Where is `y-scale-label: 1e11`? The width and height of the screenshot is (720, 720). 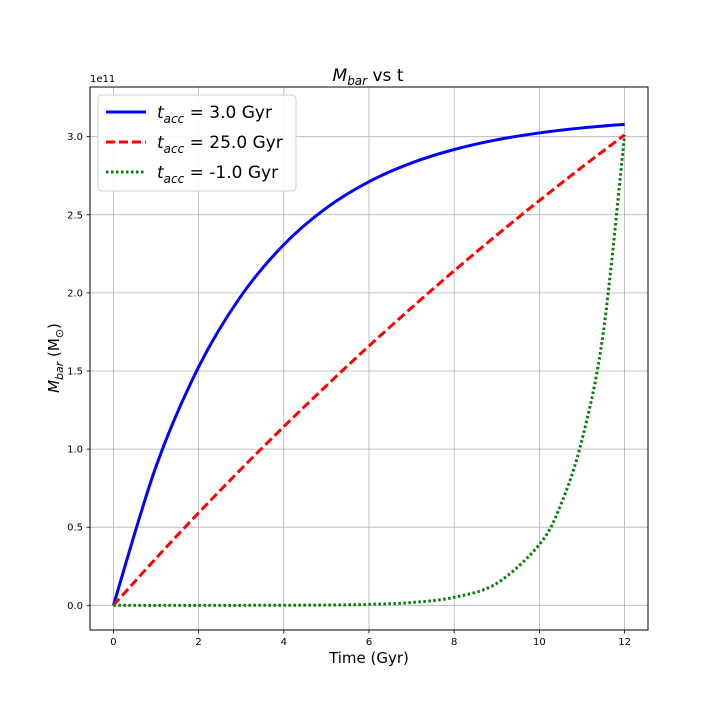 y-scale-label: 1e11 is located at coordinates (102, 79).